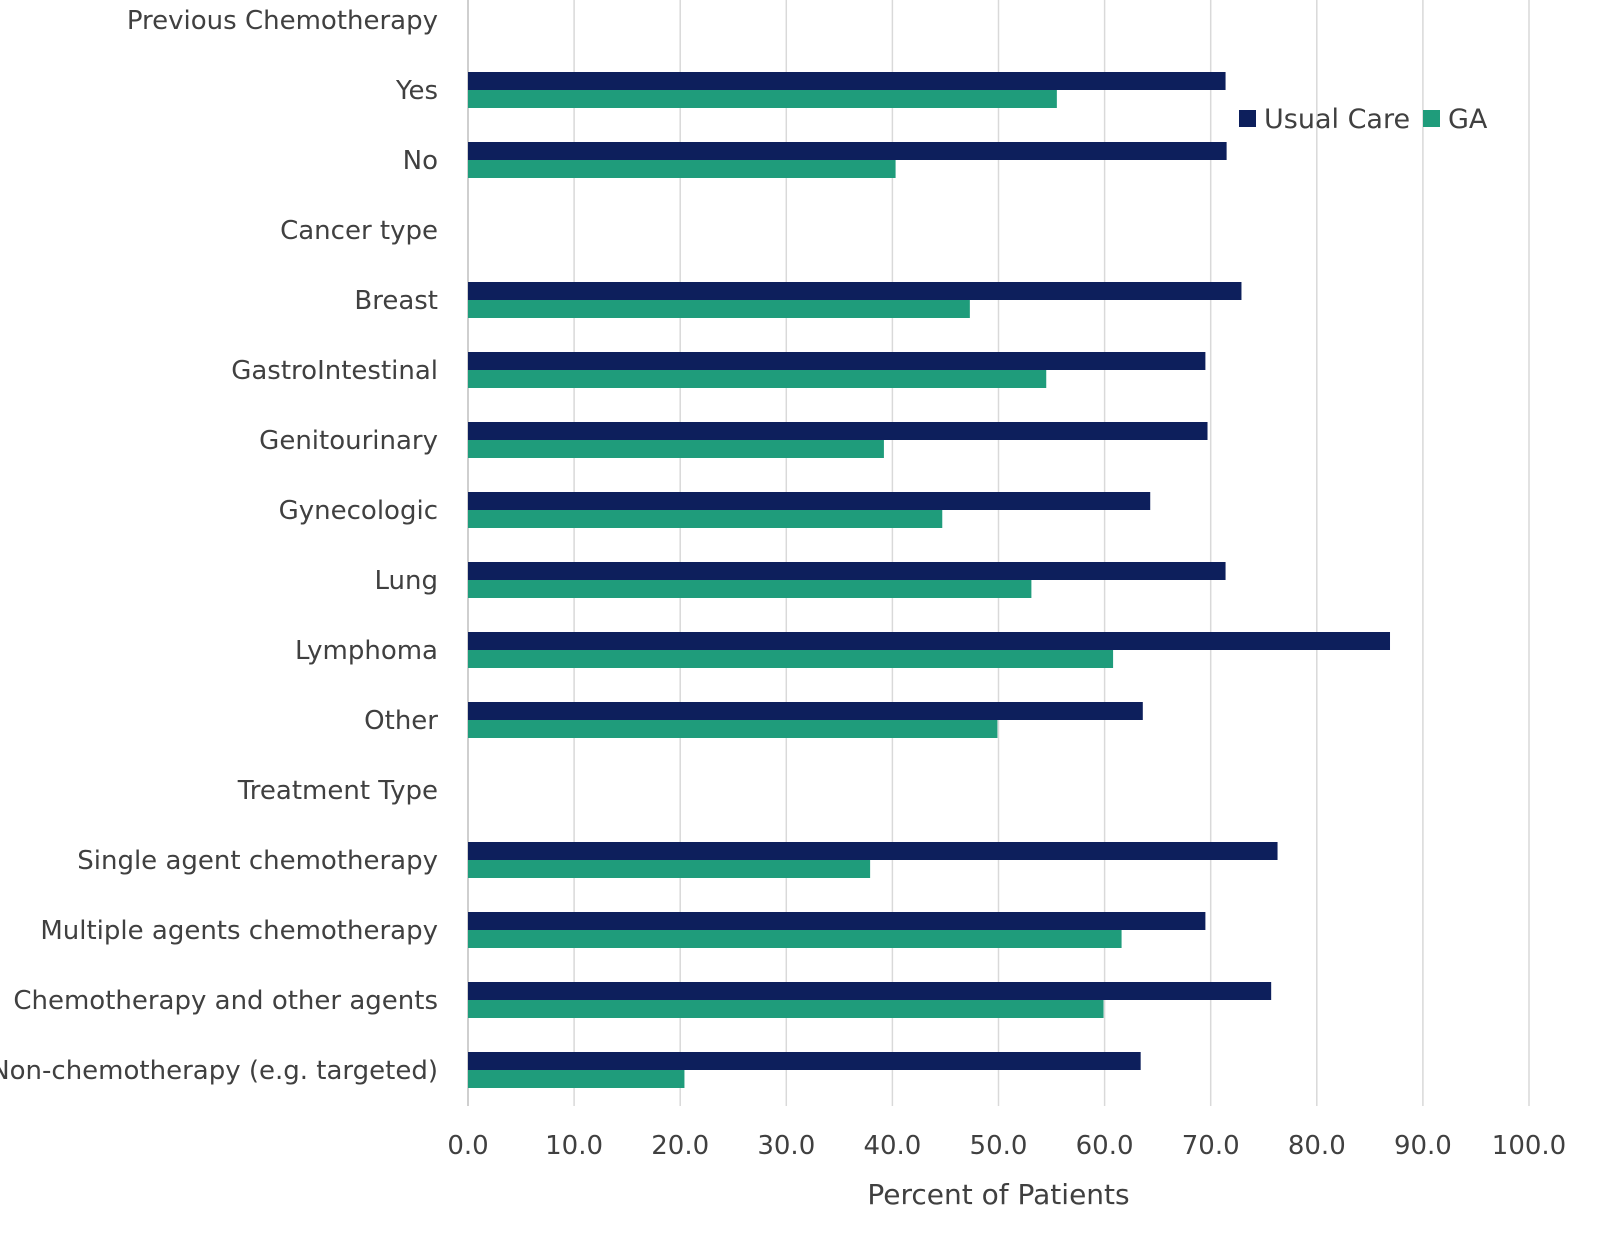 The image size is (1621, 1251). Describe the element at coordinates (401, 721) in the screenshot. I see `category-label: Other` at that location.